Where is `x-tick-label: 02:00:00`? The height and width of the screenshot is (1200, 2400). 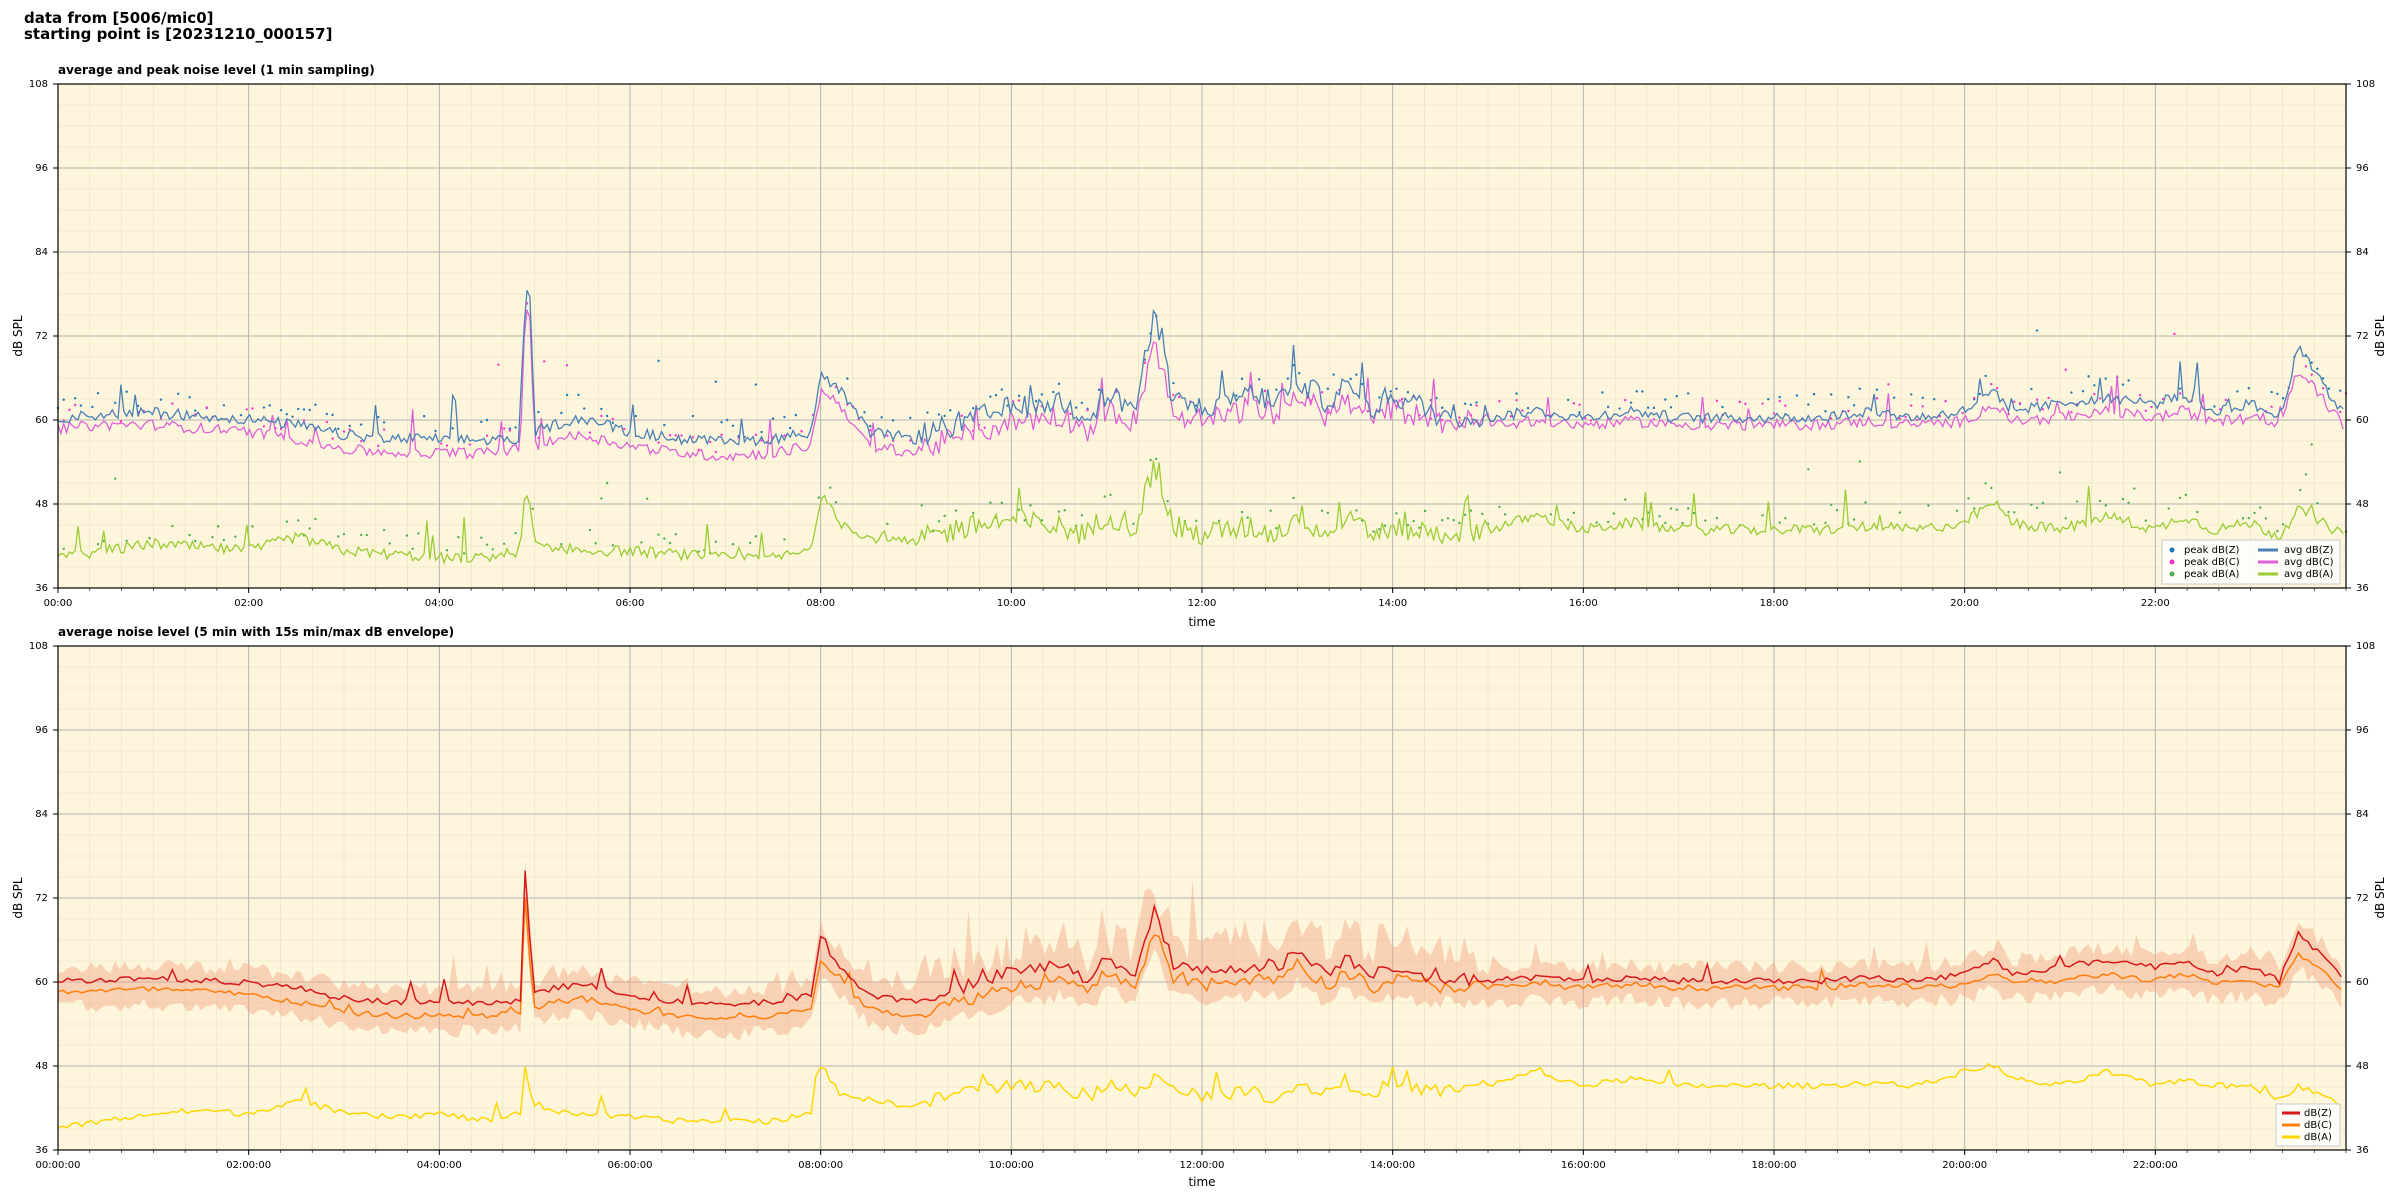
x-tick-label: 02:00:00 is located at coordinates (248, 1165).